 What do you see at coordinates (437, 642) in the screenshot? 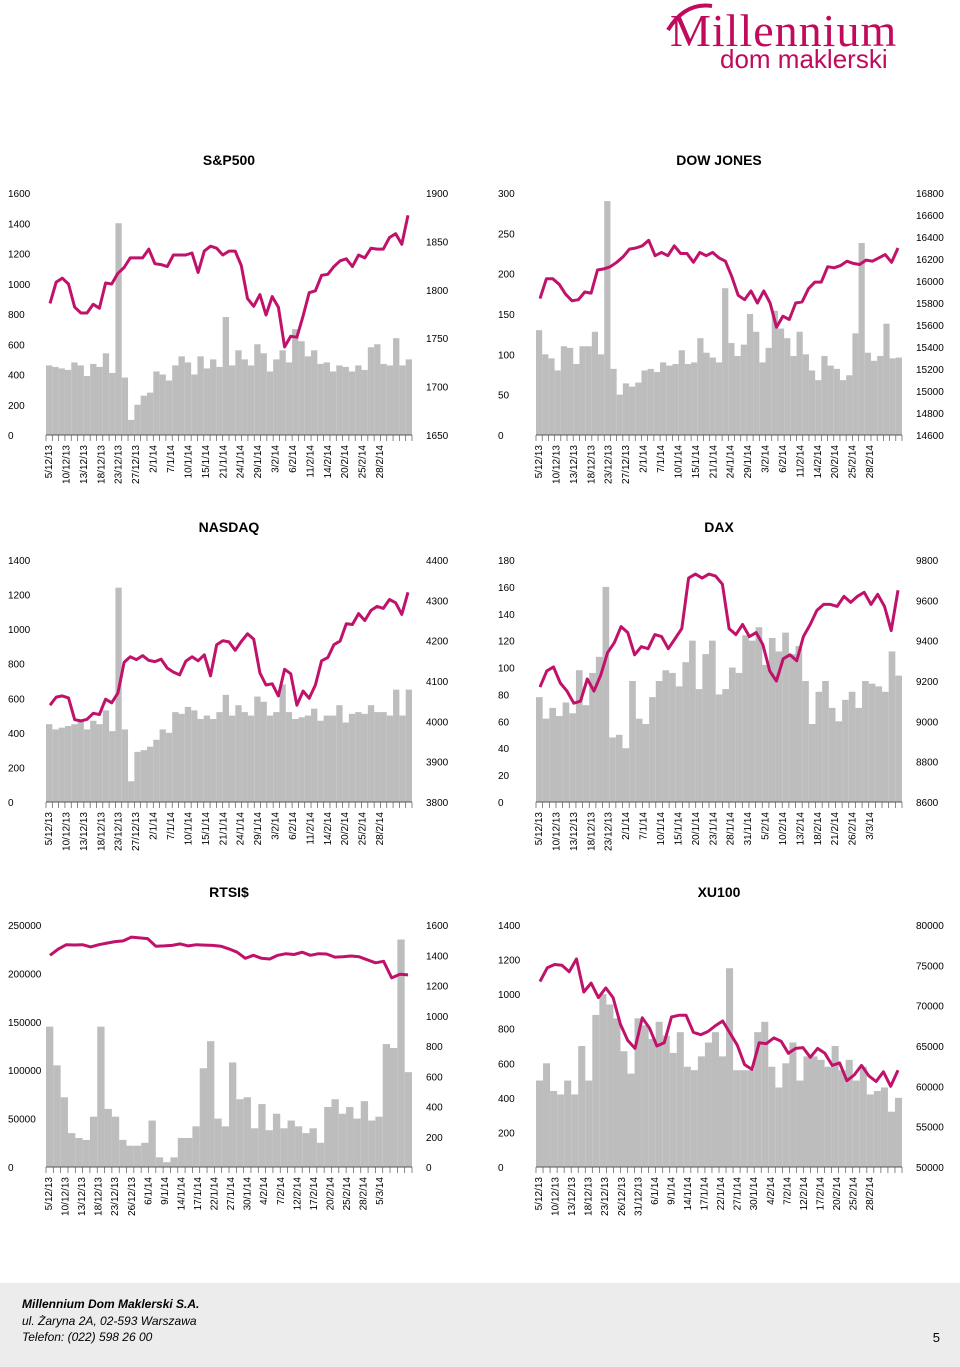
I see `right-tick-label: 4200` at bounding box center [437, 642].